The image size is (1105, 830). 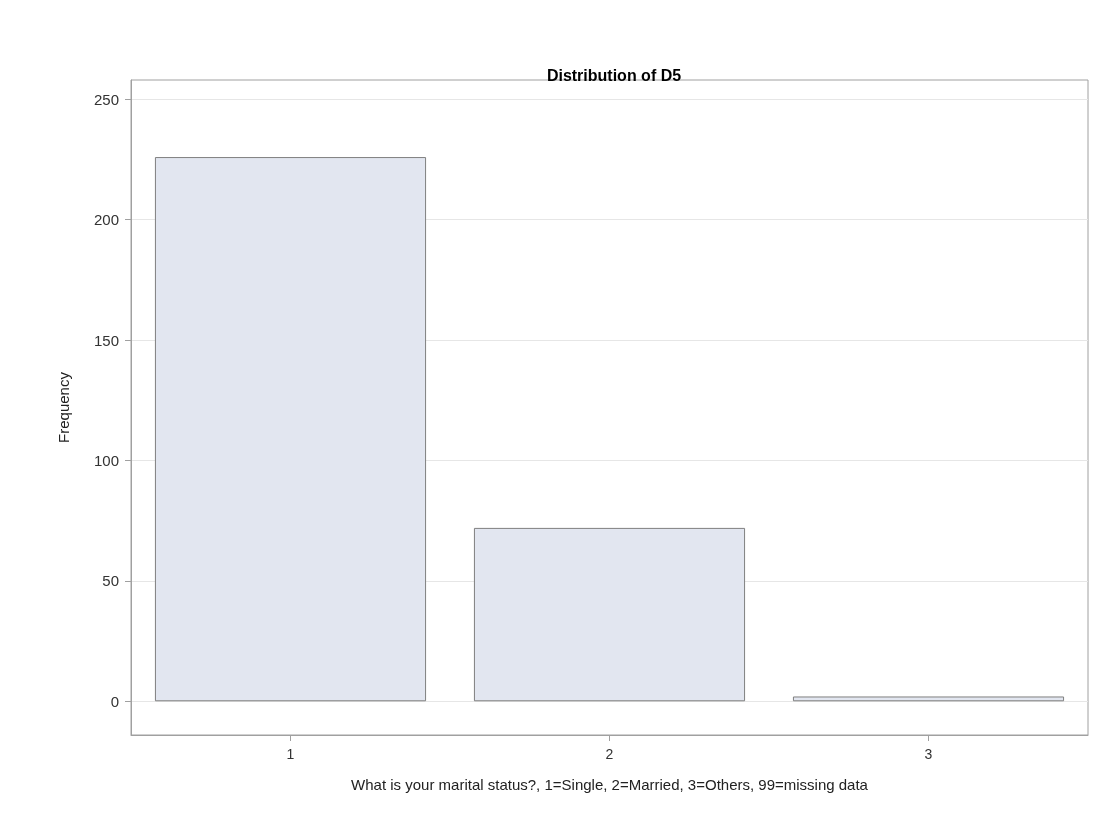 I want to click on y-tick-label: 100, so click(x=106, y=460).